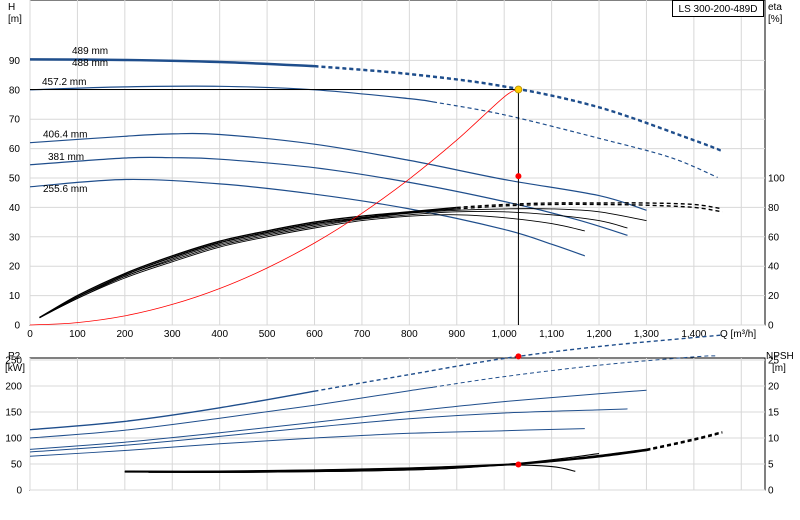  Describe the element at coordinates (13, 413) in the screenshot. I see `power-tick-label: 150` at that location.